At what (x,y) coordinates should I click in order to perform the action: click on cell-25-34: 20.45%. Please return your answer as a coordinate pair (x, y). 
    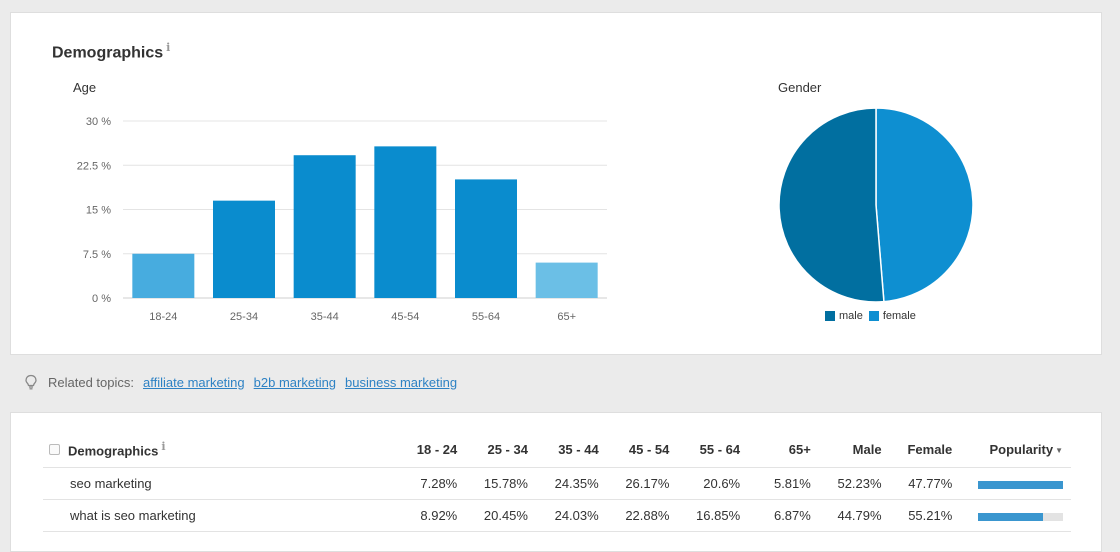
    Looking at the image, I should click on (500, 516).